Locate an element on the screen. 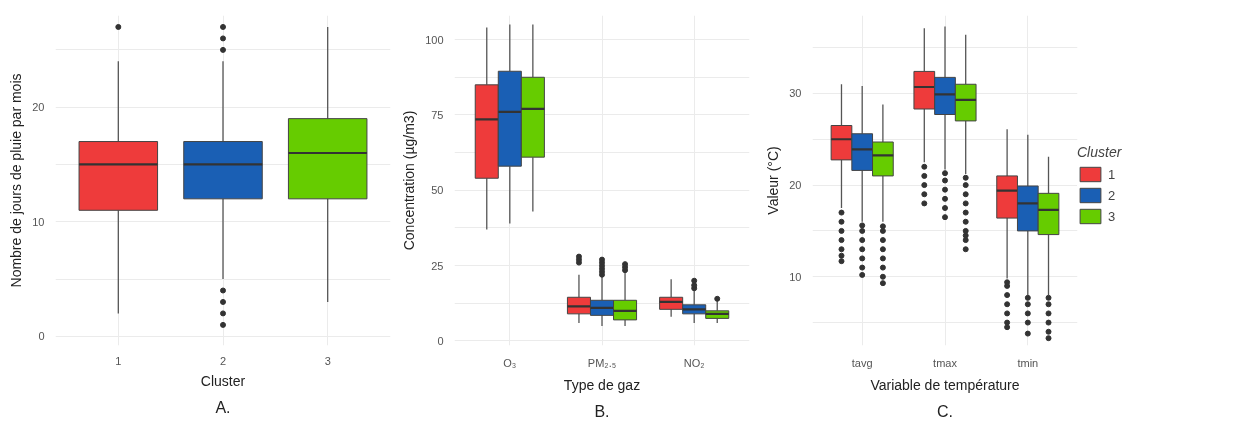 This screenshot has height=435, width=1233. x-tick-label: NO₂ is located at coordinates (694, 362).